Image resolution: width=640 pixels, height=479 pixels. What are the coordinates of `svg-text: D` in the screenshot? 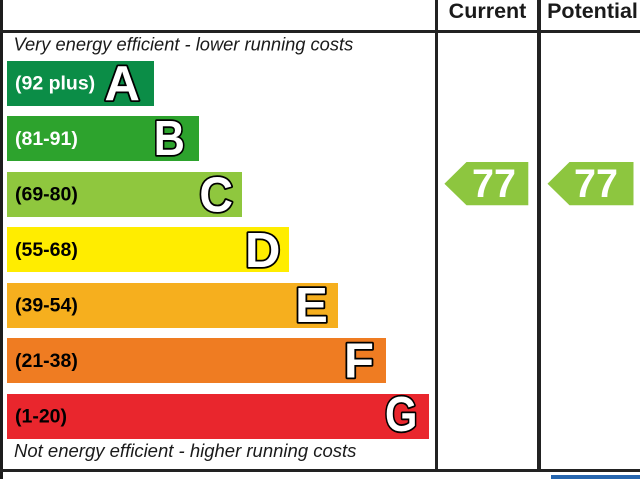 It's located at (262, 251).